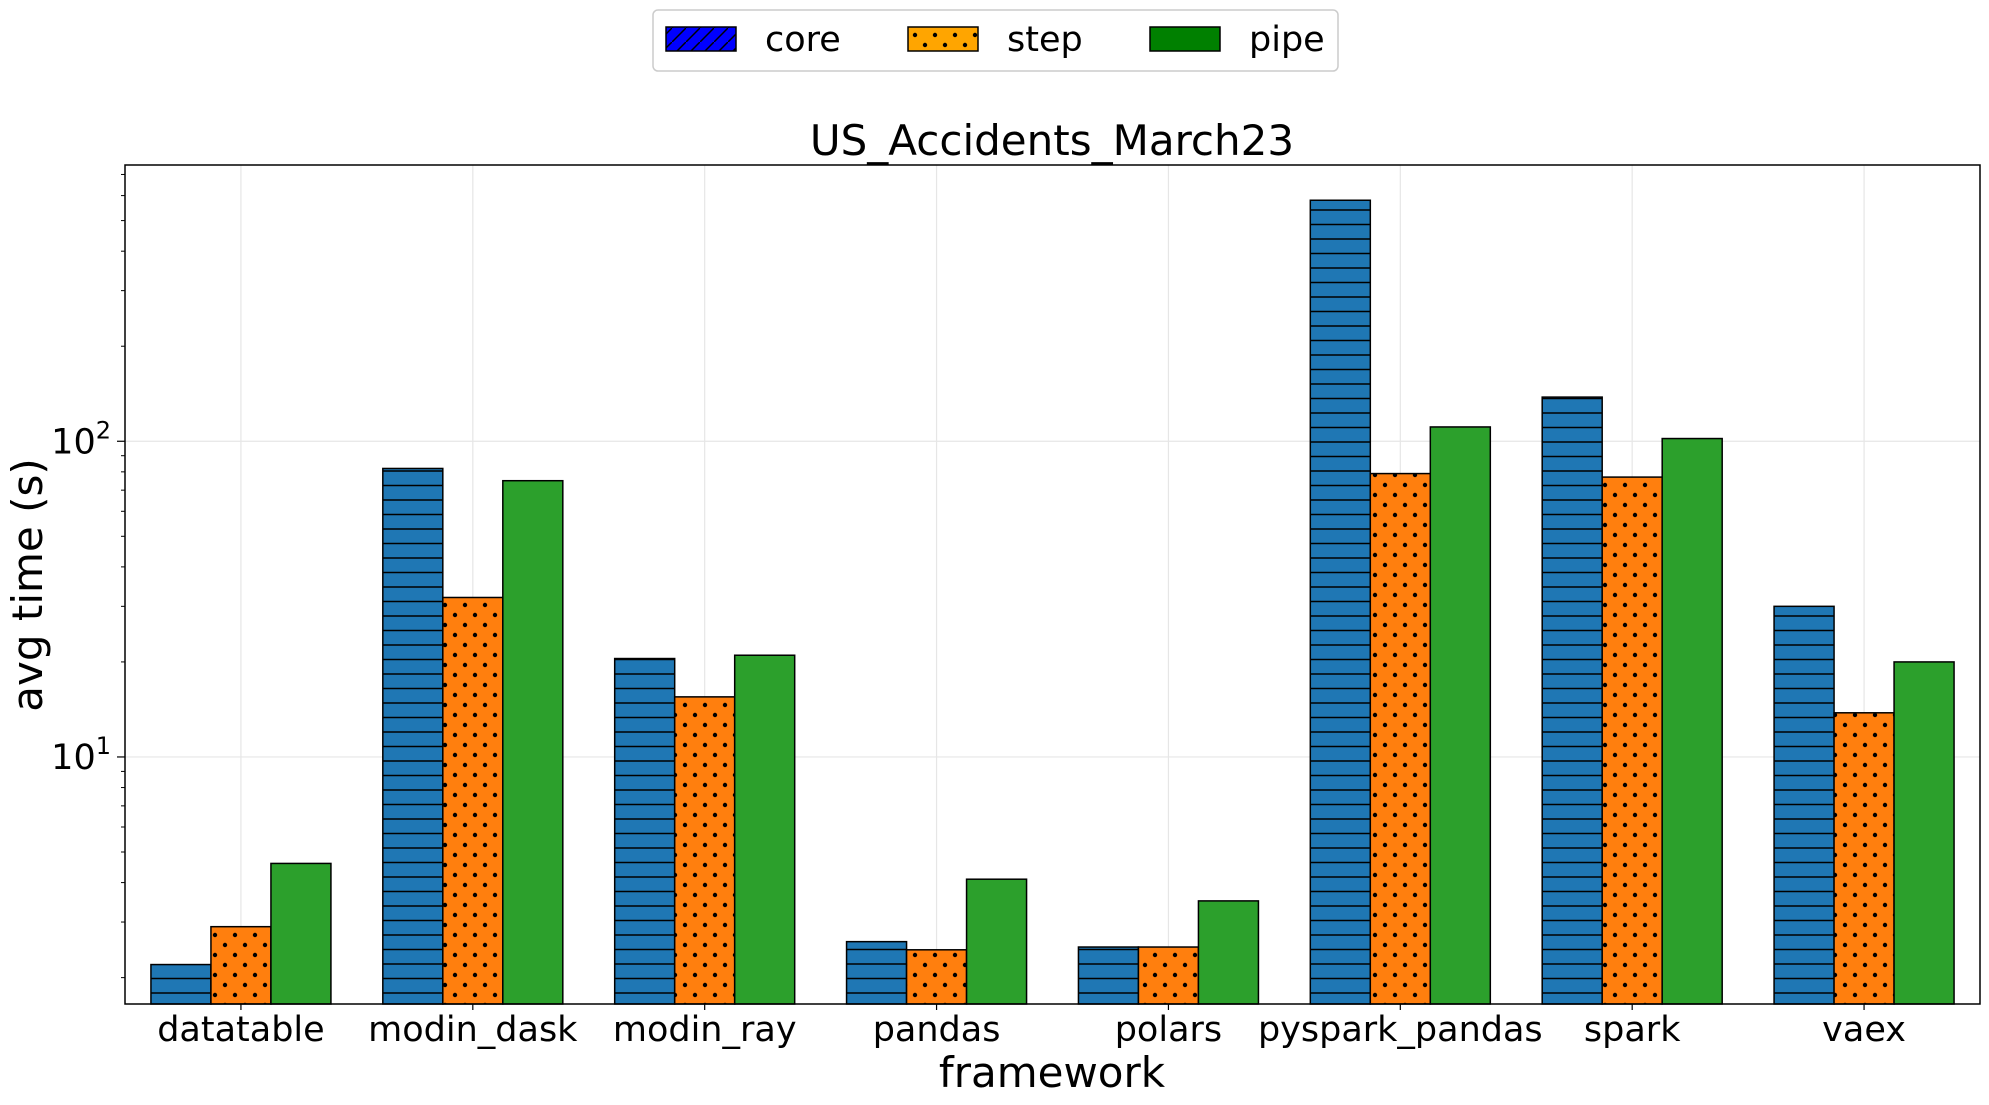 This screenshot has width=1989, height=1105. Describe the element at coordinates (1168, 1030) in the screenshot. I see `x-tick-label: polars` at that location.